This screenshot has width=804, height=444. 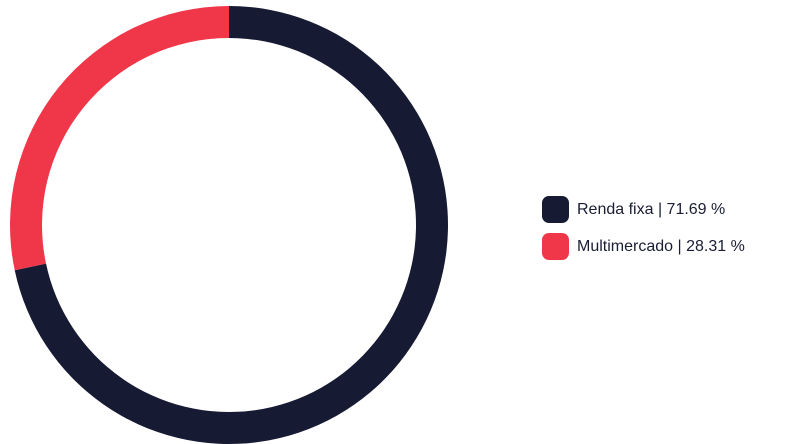 What do you see at coordinates (555, 246) in the screenshot?
I see `legend-swatch-multimercado` at bounding box center [555, 246].